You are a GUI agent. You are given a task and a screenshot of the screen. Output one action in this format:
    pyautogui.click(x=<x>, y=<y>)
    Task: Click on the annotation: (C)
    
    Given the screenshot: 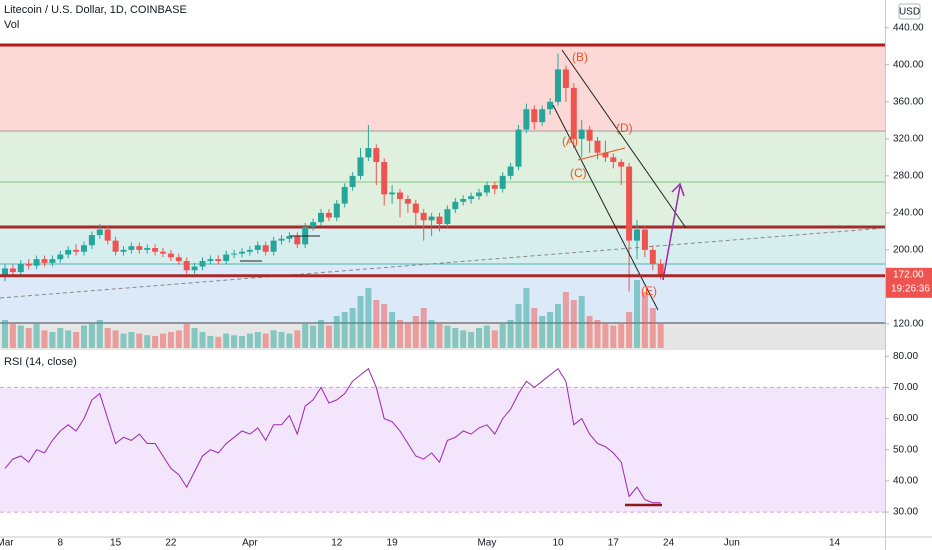 What is the action you would take?
    pyautogui.click(x=578, y=173)
    